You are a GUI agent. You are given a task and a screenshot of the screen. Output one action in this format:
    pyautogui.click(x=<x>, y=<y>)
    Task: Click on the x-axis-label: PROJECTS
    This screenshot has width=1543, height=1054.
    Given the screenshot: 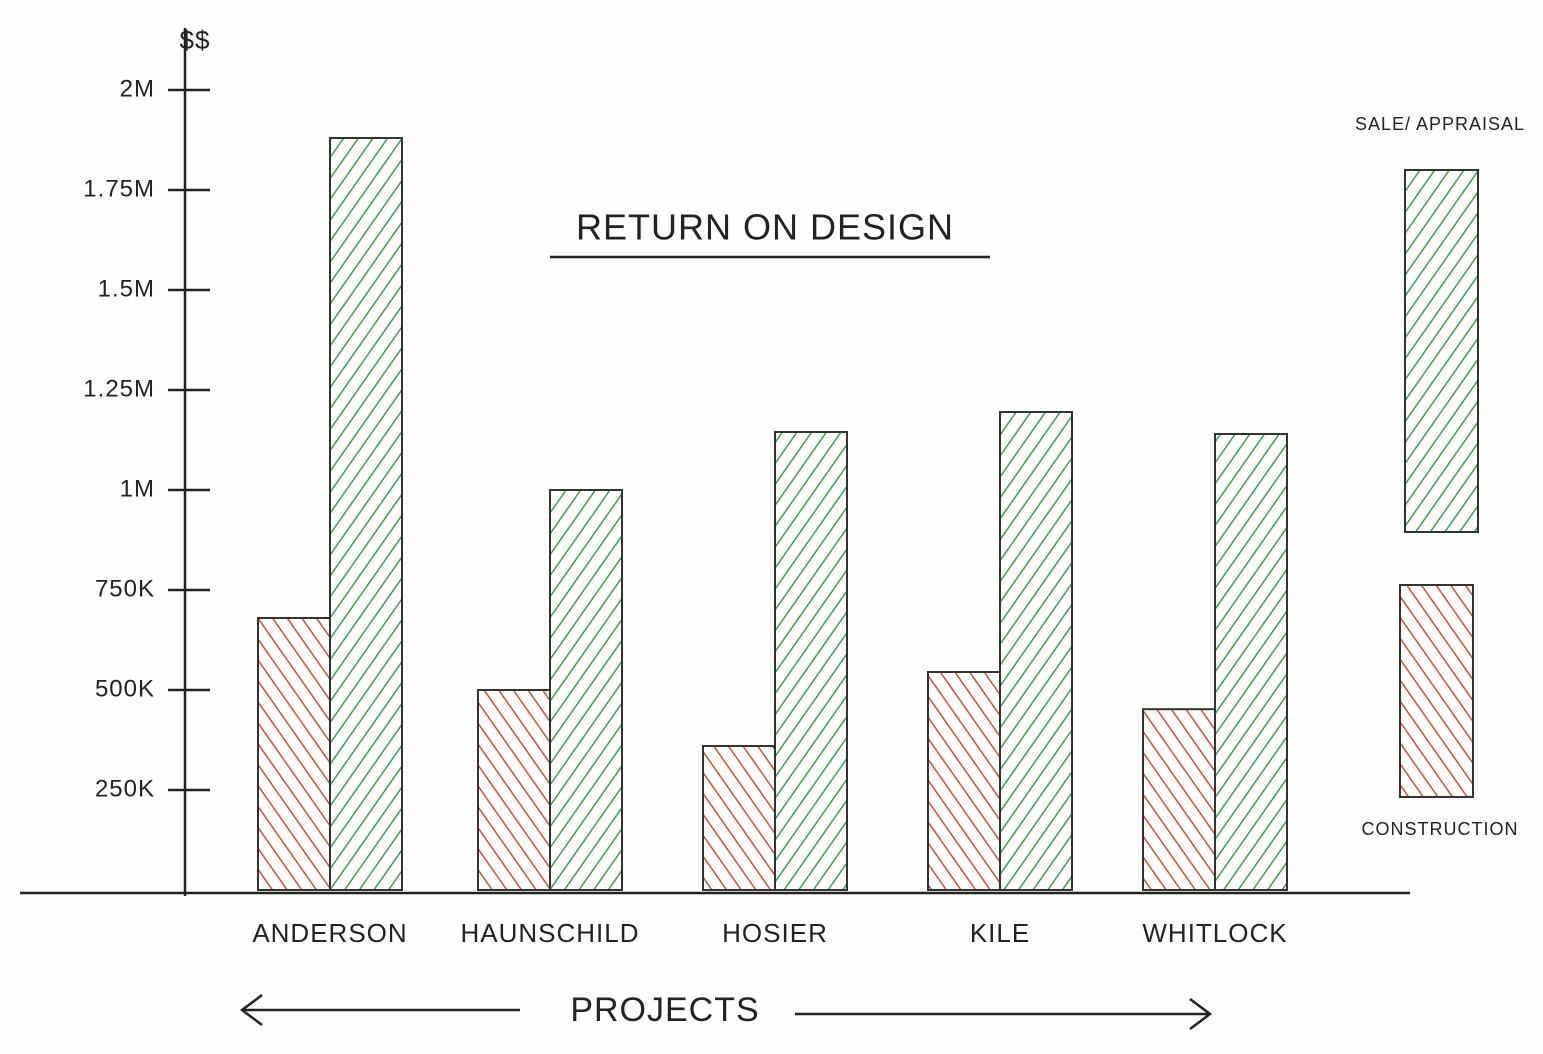 What is the action you would take?
    pyautogui.click(x=664, y=1010)
    